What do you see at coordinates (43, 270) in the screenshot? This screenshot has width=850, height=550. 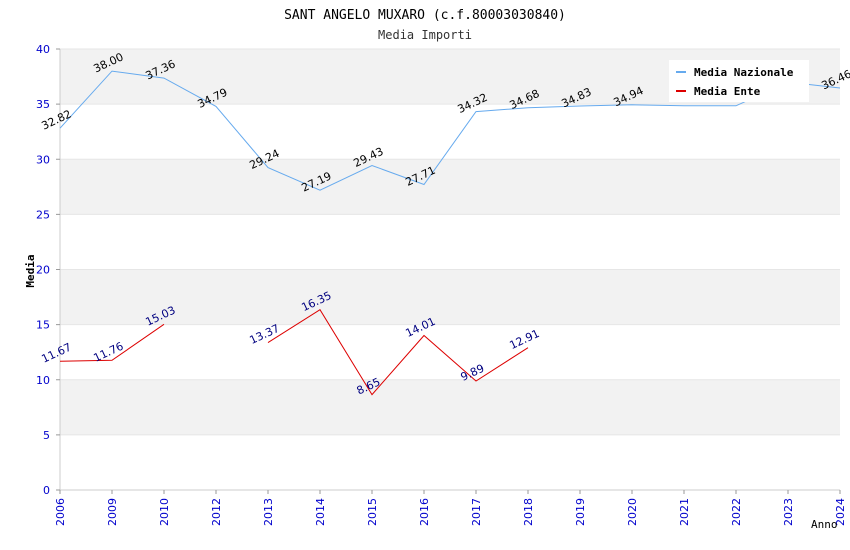 I see `y-tick-label: 20` at bounding box center [43, 270].